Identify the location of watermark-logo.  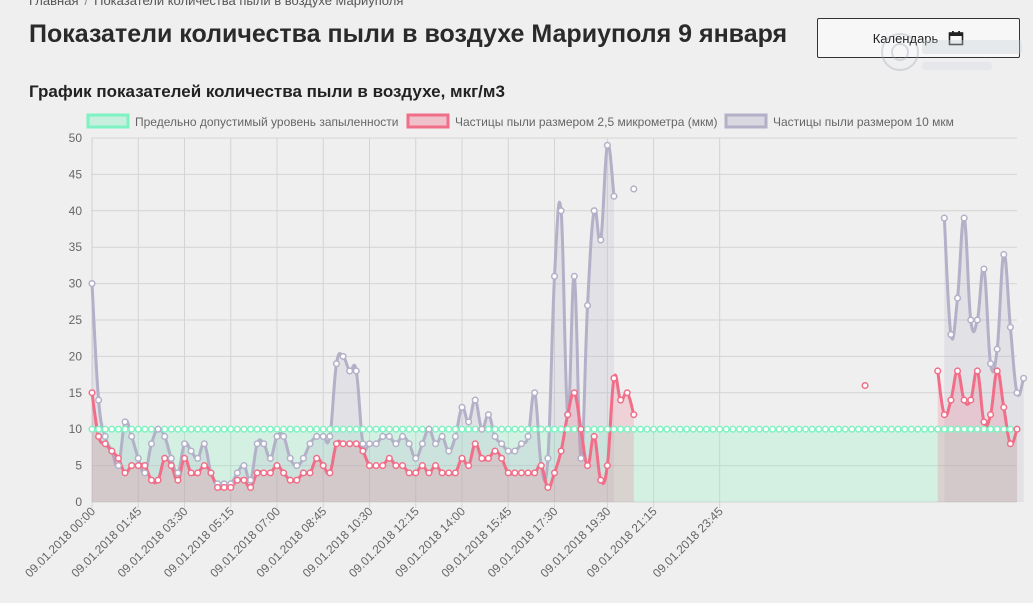
(953, 60).